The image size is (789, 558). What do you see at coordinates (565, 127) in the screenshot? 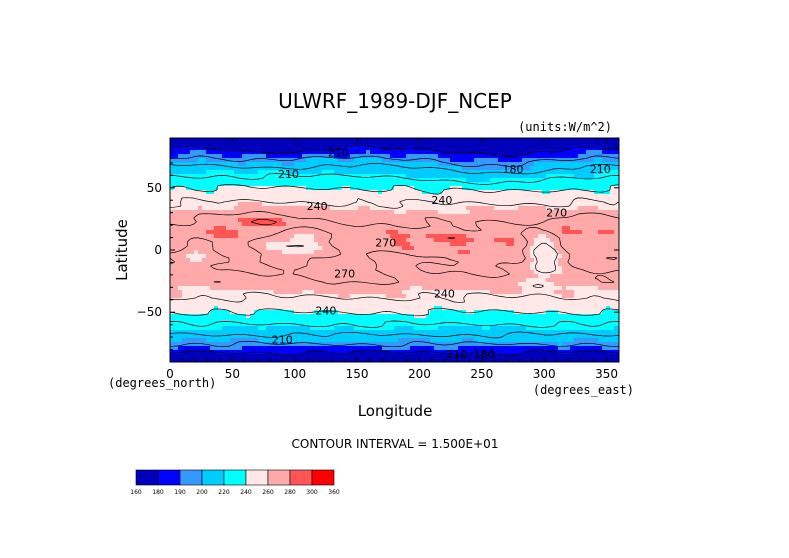
I see `units-note: (units:W/m^2)` at bounding box center [565, 127].